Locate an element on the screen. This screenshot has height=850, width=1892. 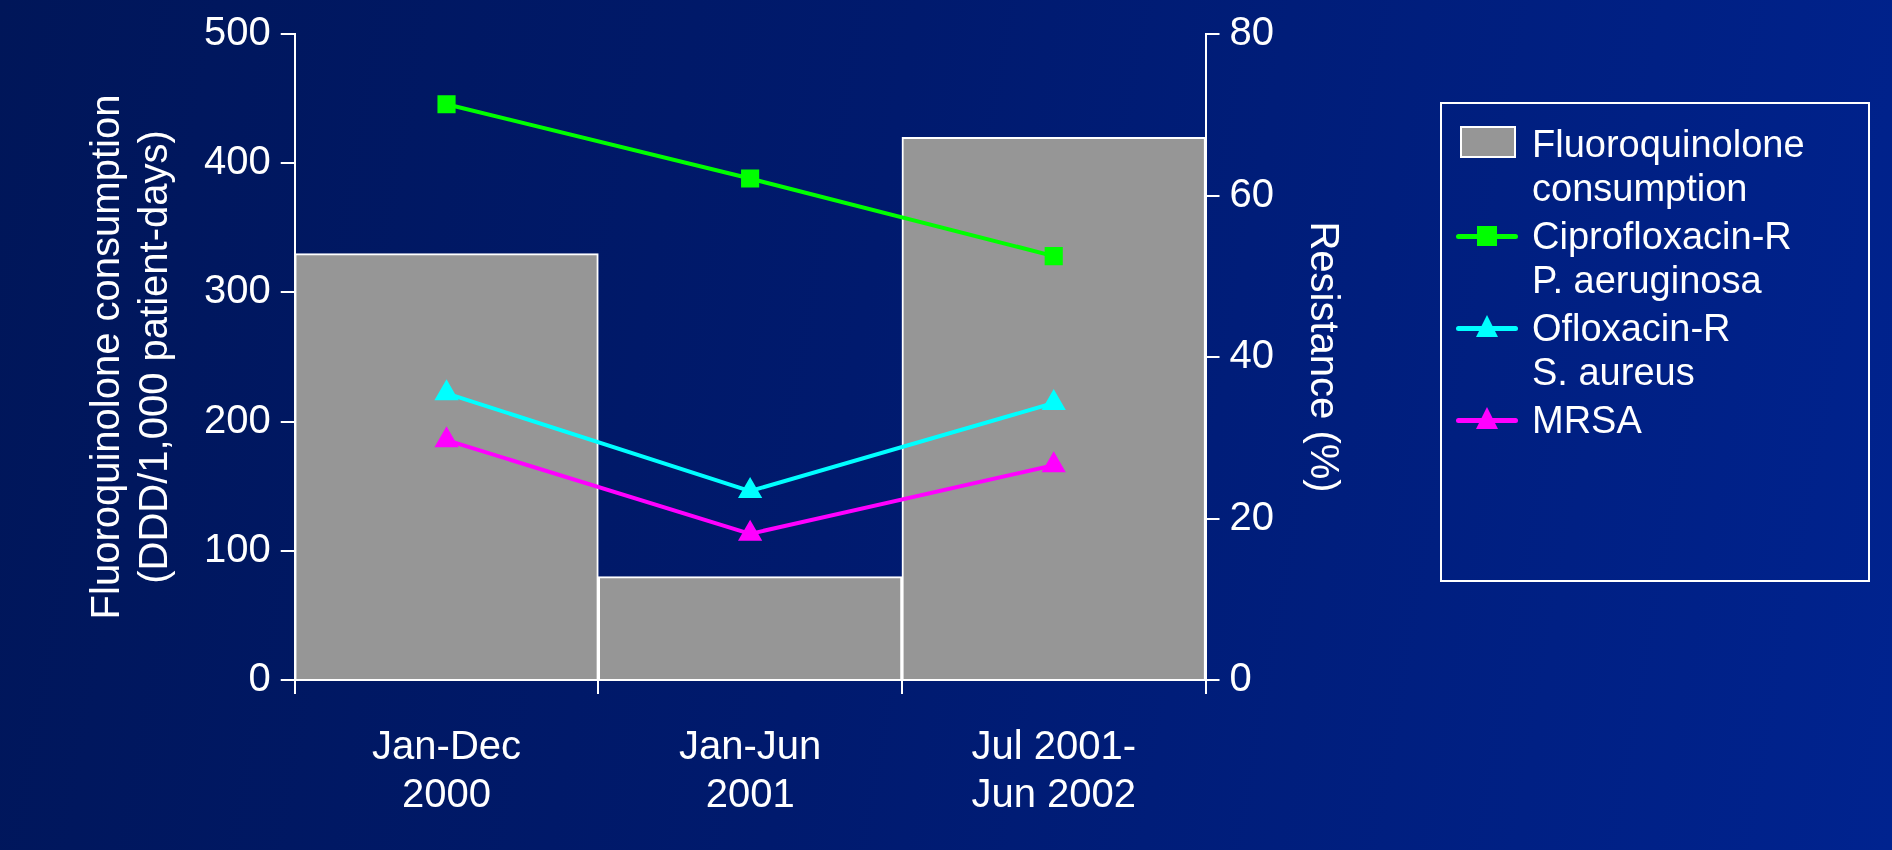
y2-tick-label: 20 is located at coordinates (1252, 515).